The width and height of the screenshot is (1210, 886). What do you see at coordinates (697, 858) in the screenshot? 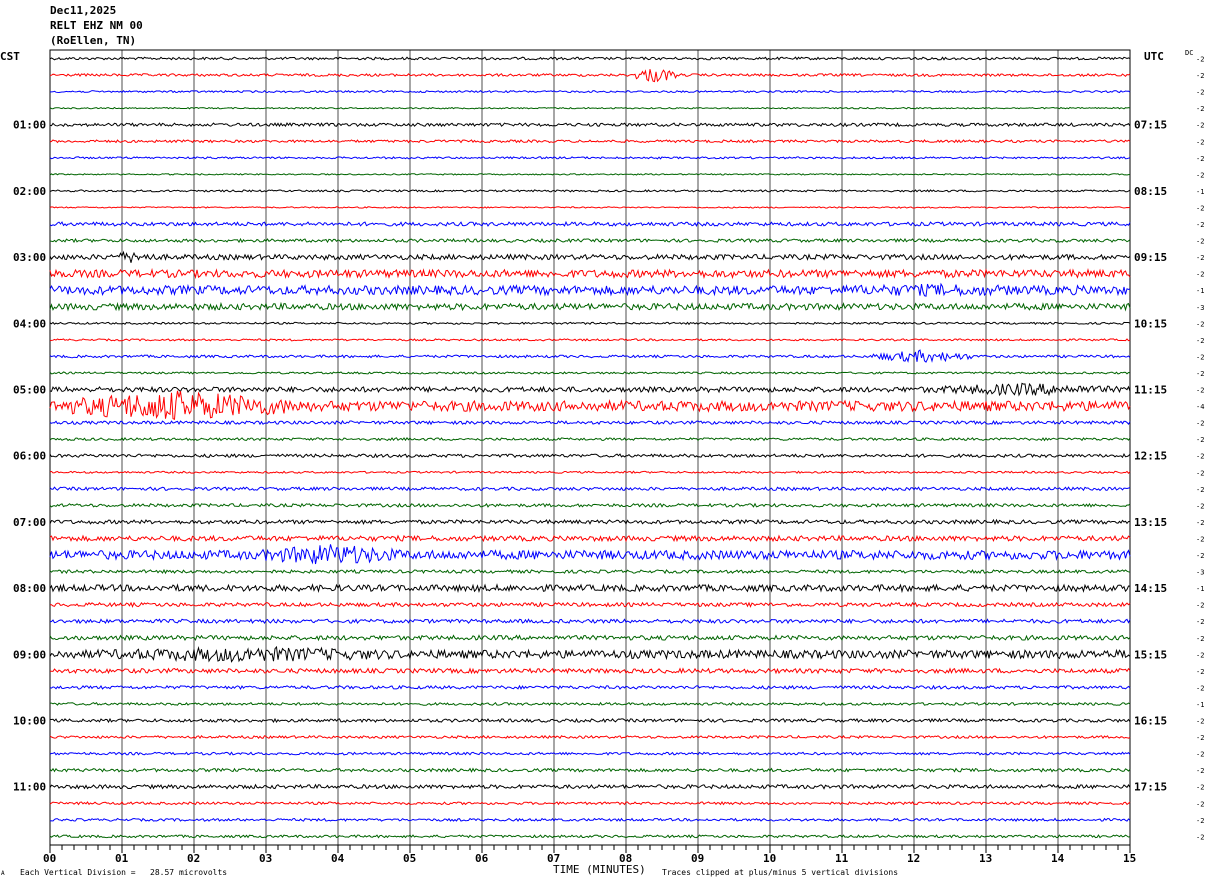
I see `x-tick-label: 09` at bounding box center [697, 858].